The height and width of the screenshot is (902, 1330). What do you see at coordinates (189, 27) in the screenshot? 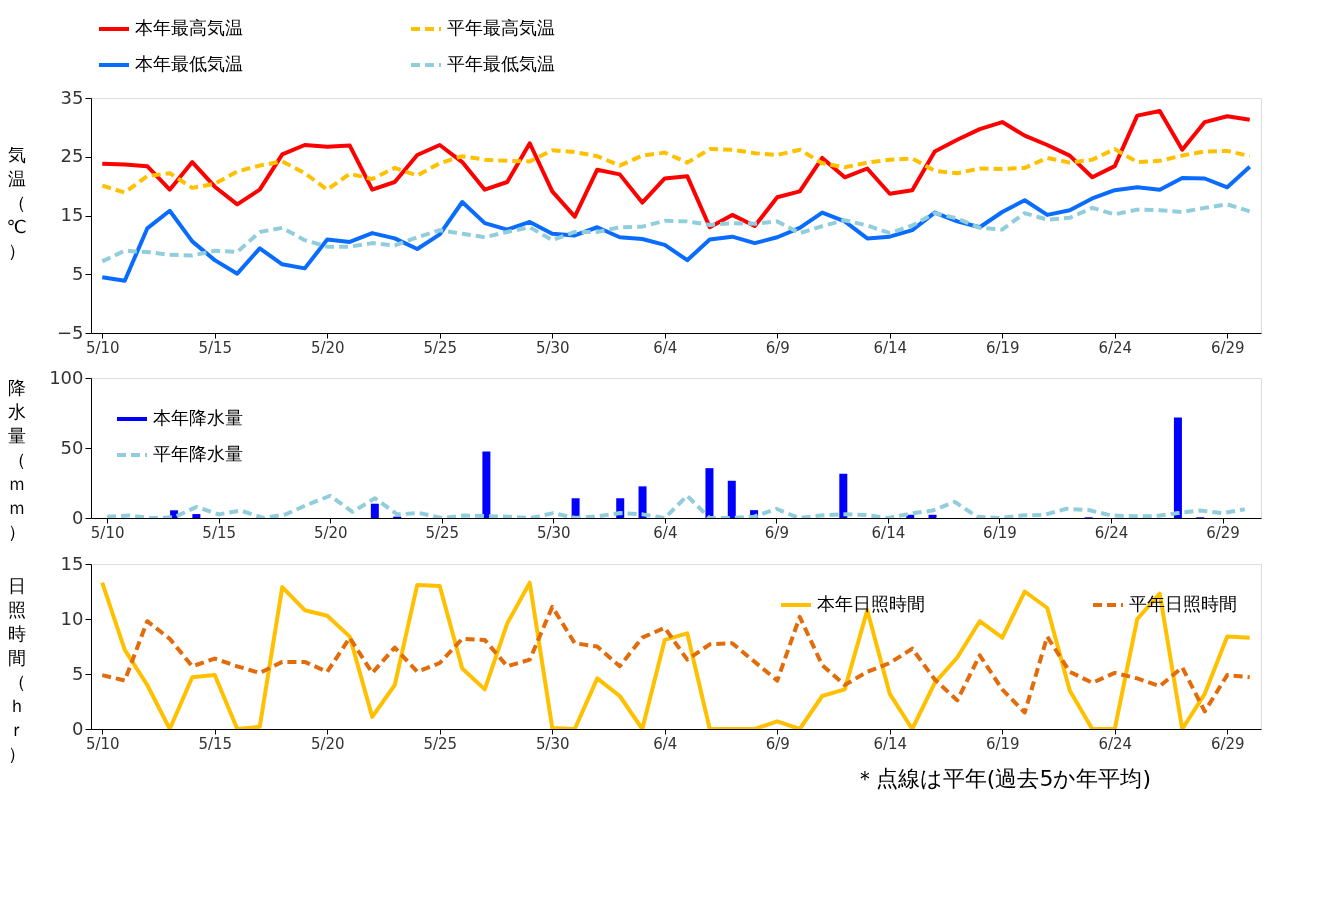
I see `legend-label: 本年最高気温` at bounding box center [189, 27].